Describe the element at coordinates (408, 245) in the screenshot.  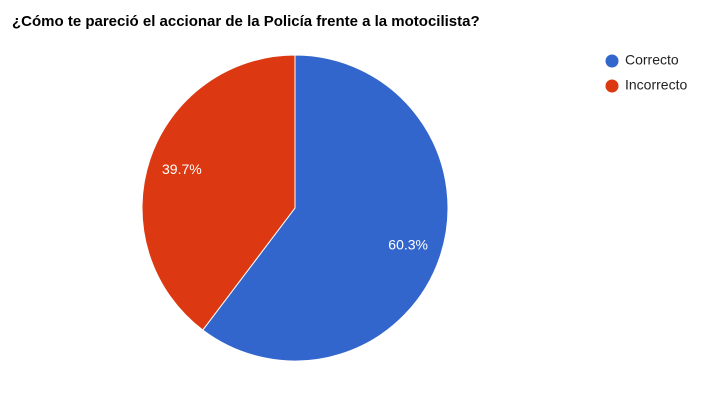
I see `slice-label: 60.3%` at that location.